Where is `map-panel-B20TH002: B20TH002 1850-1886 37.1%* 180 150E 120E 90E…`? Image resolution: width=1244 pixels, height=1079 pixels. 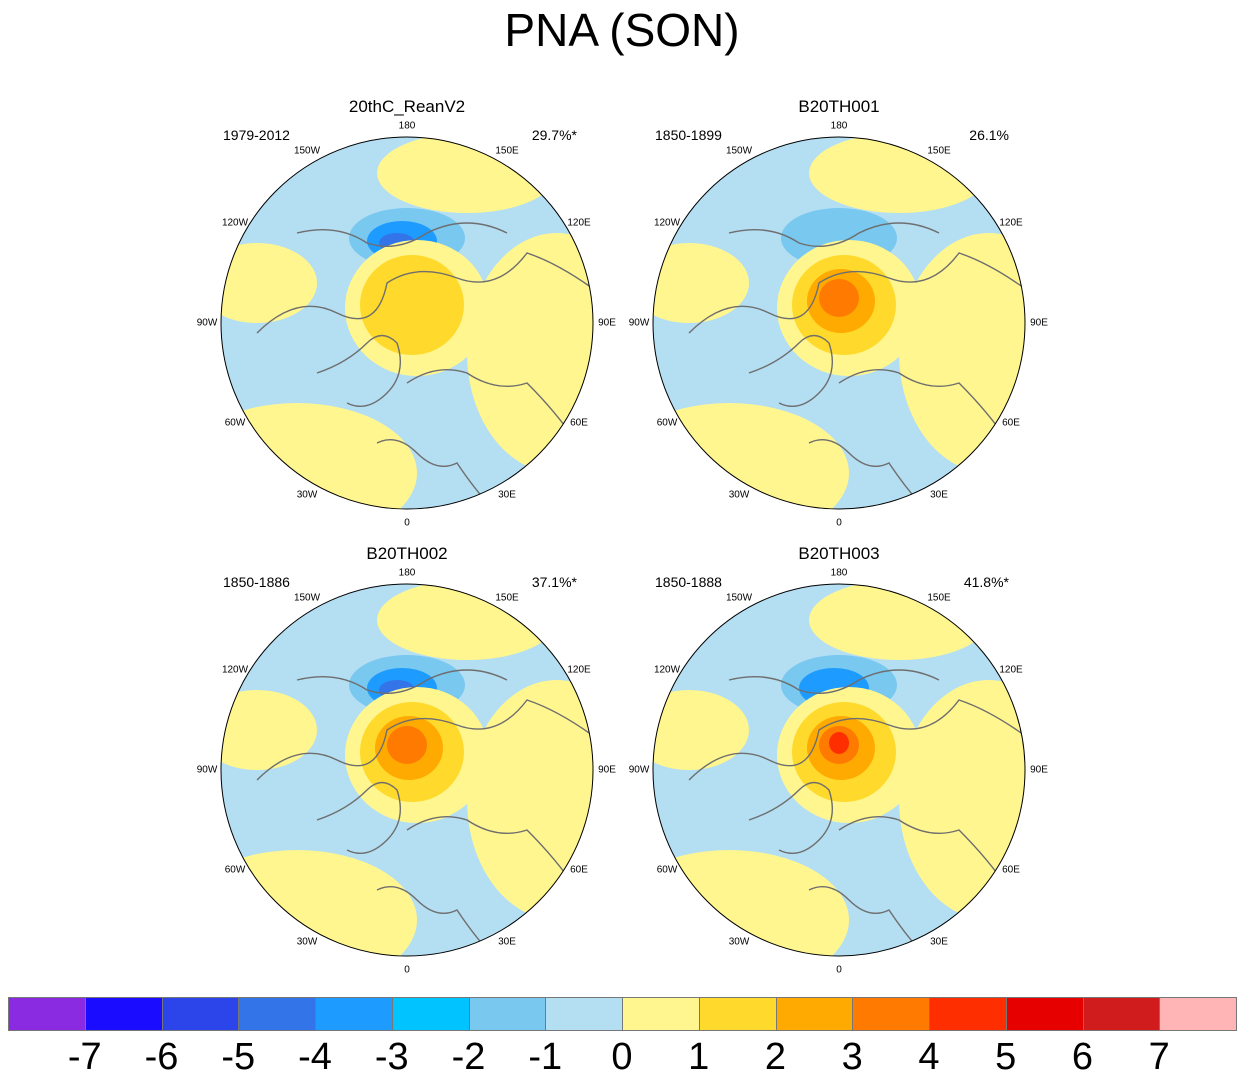 map-panel-B20TH002: B20TH002 1850-1886 37.1%* 180 150E 120E 90E… is located at coordinates (406, 762).